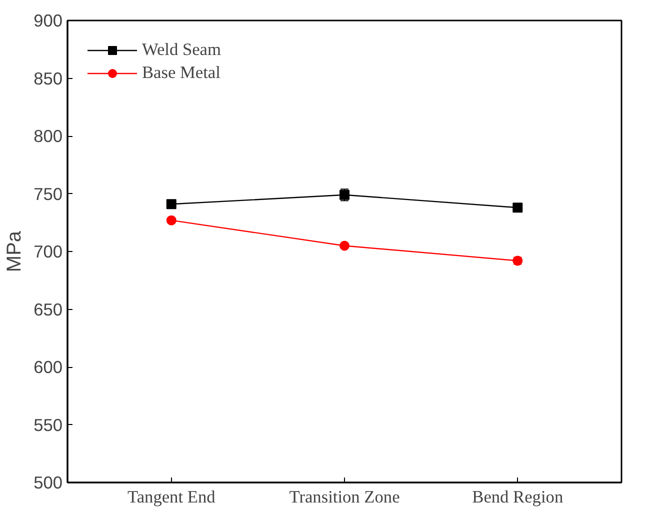  Describe the element at coordinates (171, 497) in the screenshot. I see `x-tick-label: Tangent End` at that location.